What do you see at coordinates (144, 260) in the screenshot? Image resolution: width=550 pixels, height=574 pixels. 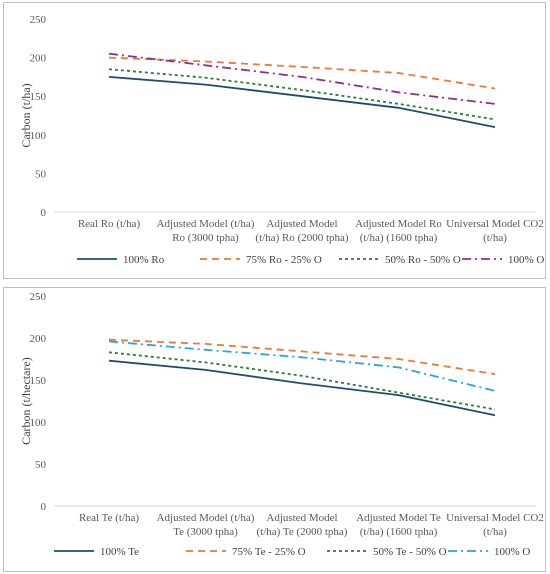 I see `legend-label: 100% Ro` at bounding box center [144, 260].